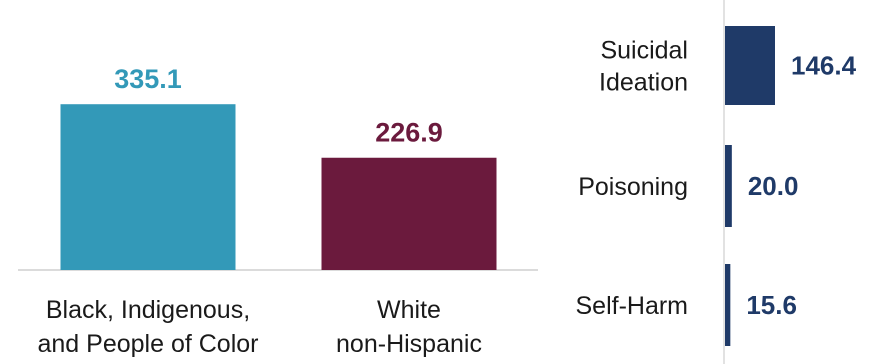 The image size is (891, 364). What do you see at coordinates (643, 83) in the screenshot?
I see `hbar-category-label-1-line-2: Ideation` at bounding box center [643, 83].